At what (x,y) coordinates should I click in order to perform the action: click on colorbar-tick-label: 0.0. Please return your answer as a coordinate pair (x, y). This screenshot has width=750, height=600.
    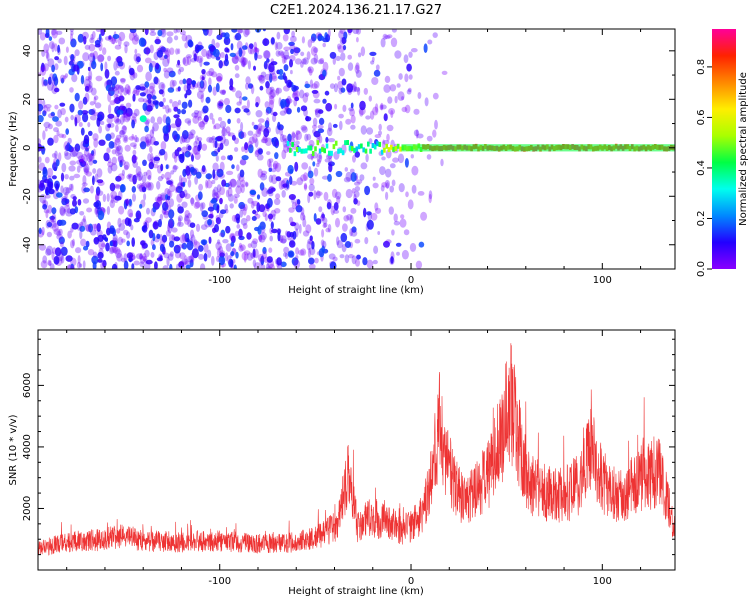
    Looking at the image, I should click on (701, 269).